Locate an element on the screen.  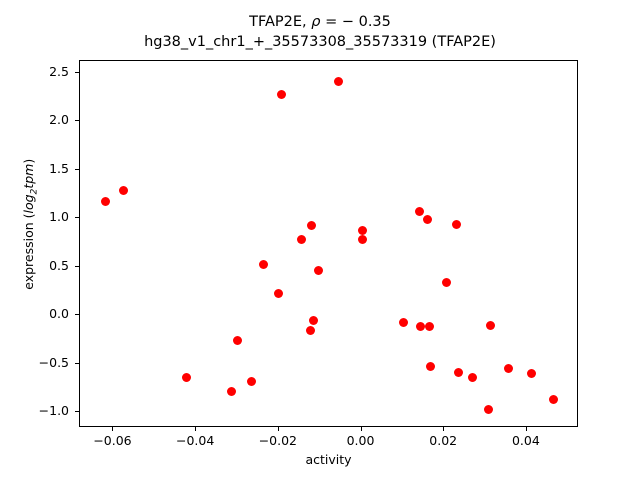
x-tick-label: 0.04 is located at coordinates (525, 440).